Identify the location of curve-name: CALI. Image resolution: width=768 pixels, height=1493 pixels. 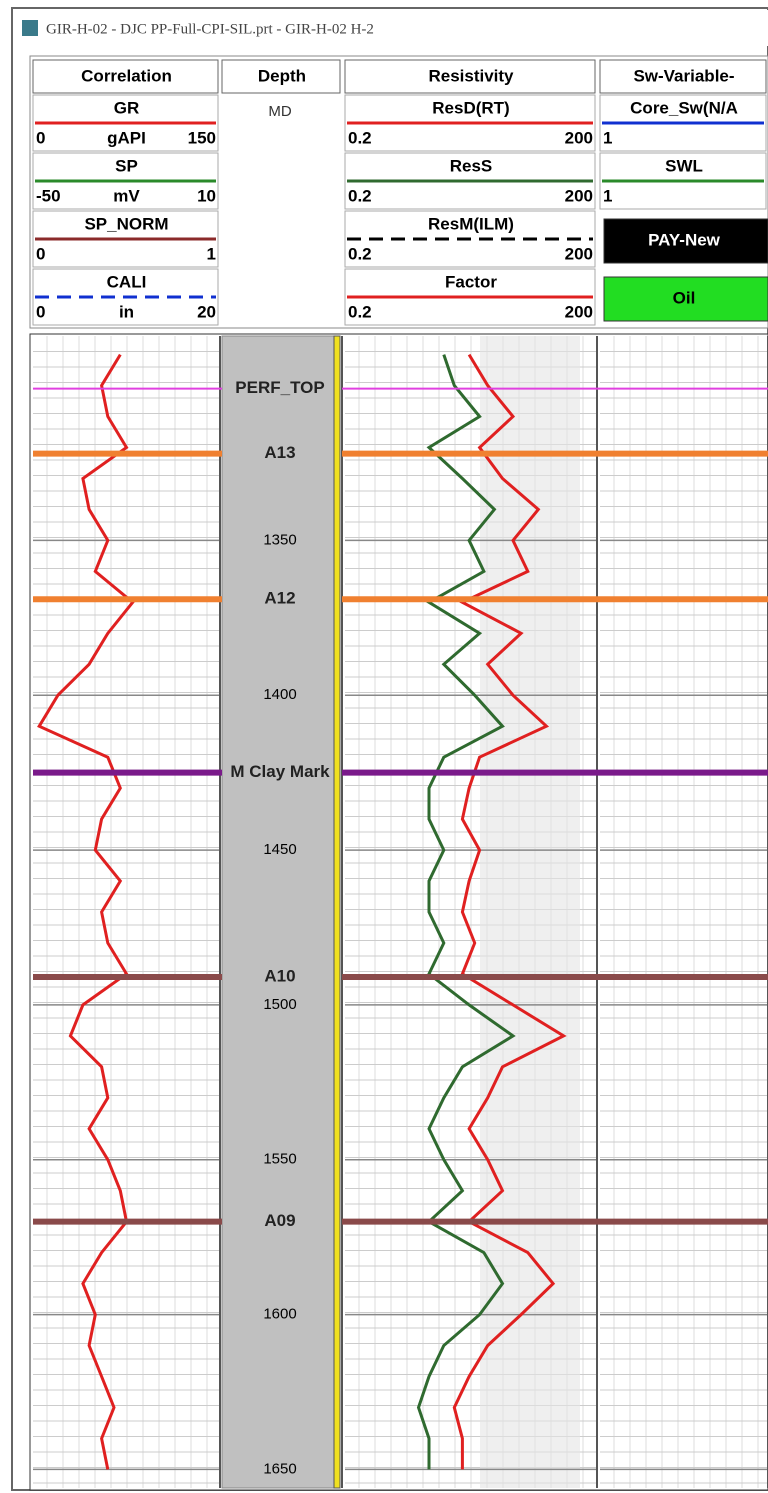
(127, 281).